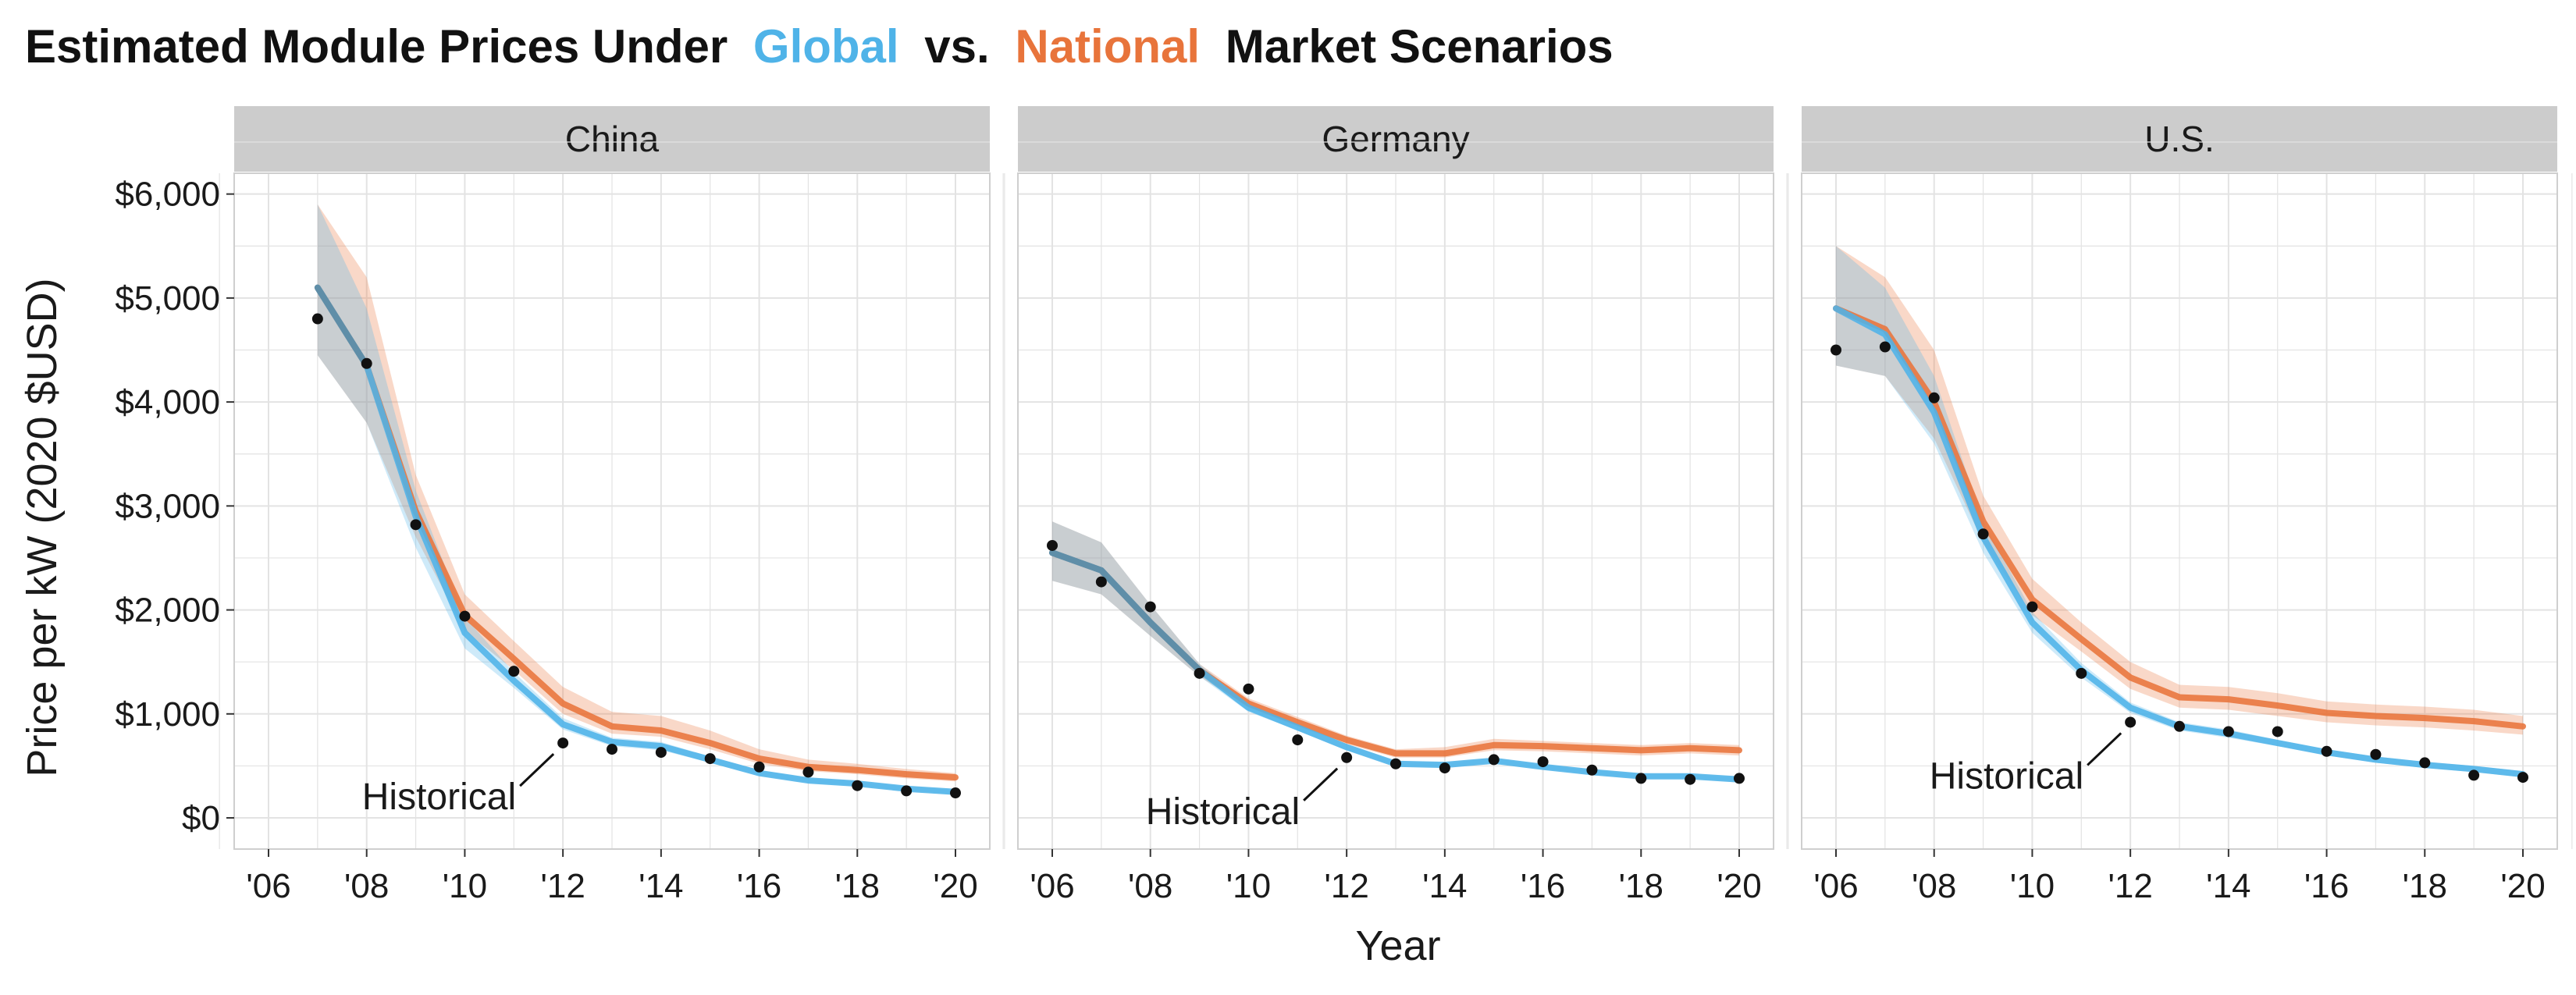 The width and height of the screenshot is (2576, 995). What do you see at coordinates (1346, 886) in the screenshot?
I see `x-tick-label-germany-2012: '12` at bounding box center [1346, 886].